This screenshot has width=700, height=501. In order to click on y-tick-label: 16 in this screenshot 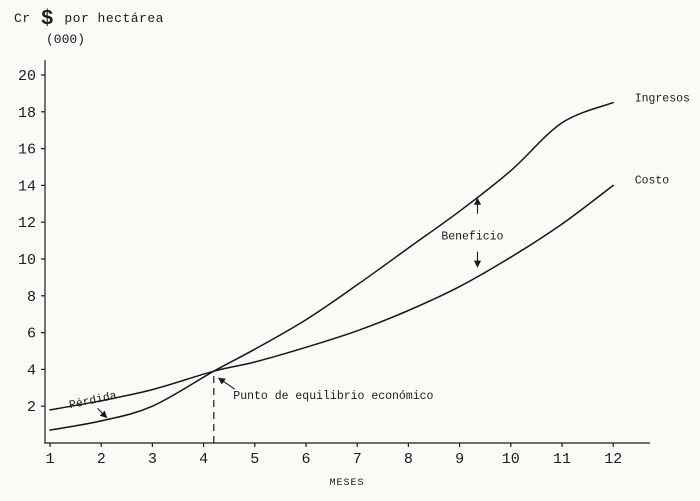, I will do `click(27, 150)`.